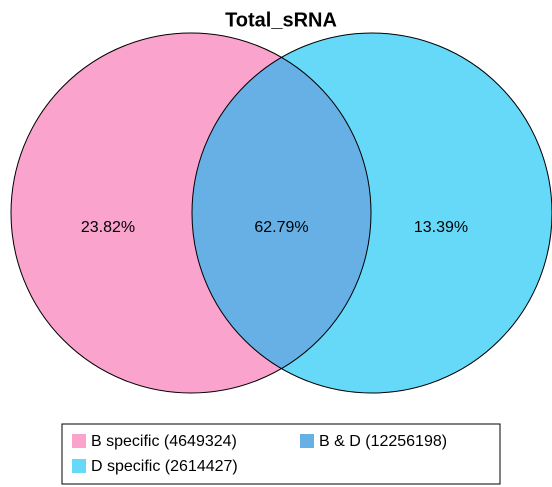 The width and height of the screenshot is (552, 487). What do you see at coordinates (108, 227) in the screenshot?
I see `value-label: 23.82%` at bounding box center [108, 227].